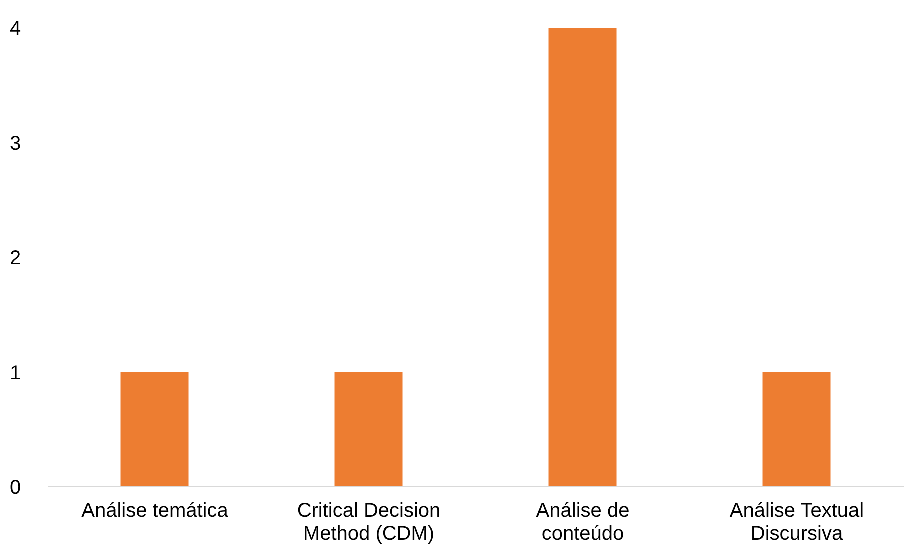 The height and width of the screenshot is (553, 912). I want to click on x-tick-label: Análise Textual Discursiva, so click(797, 522).